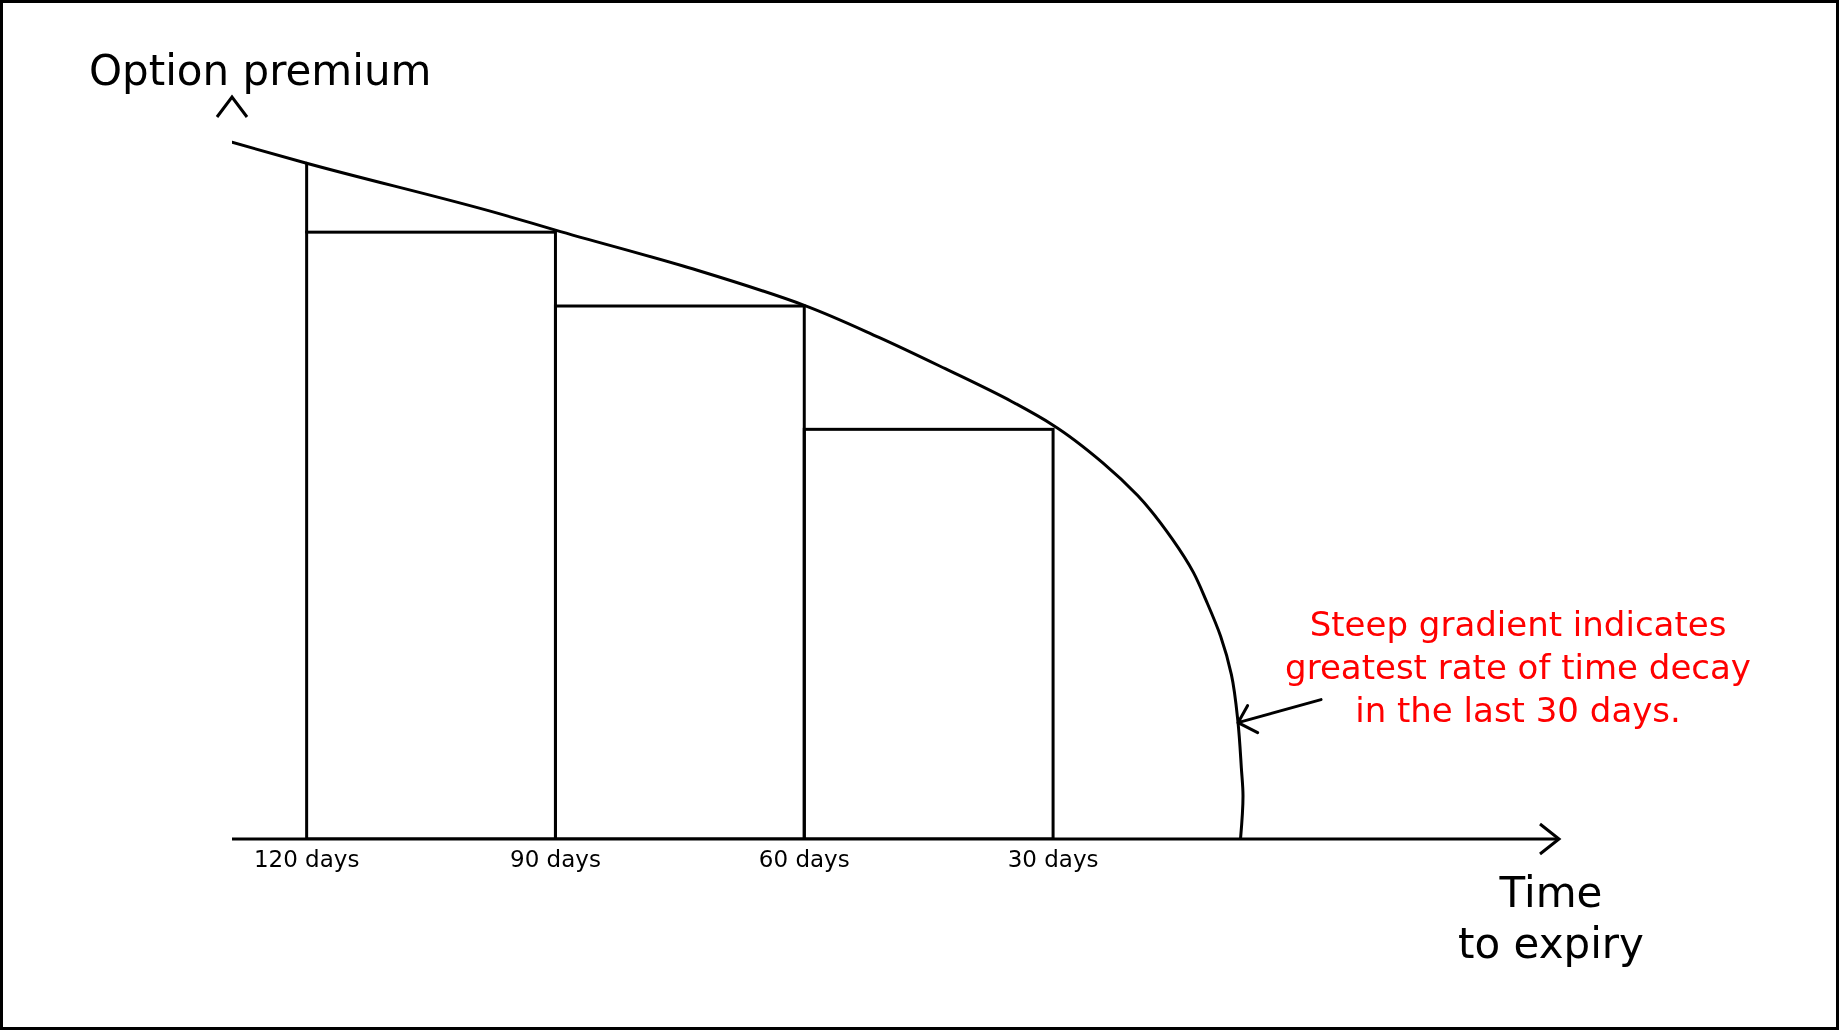 The height and width of the screenshot is (1030, 1839). I want to click on y-axis-title: Option premium, so click(260, 70).